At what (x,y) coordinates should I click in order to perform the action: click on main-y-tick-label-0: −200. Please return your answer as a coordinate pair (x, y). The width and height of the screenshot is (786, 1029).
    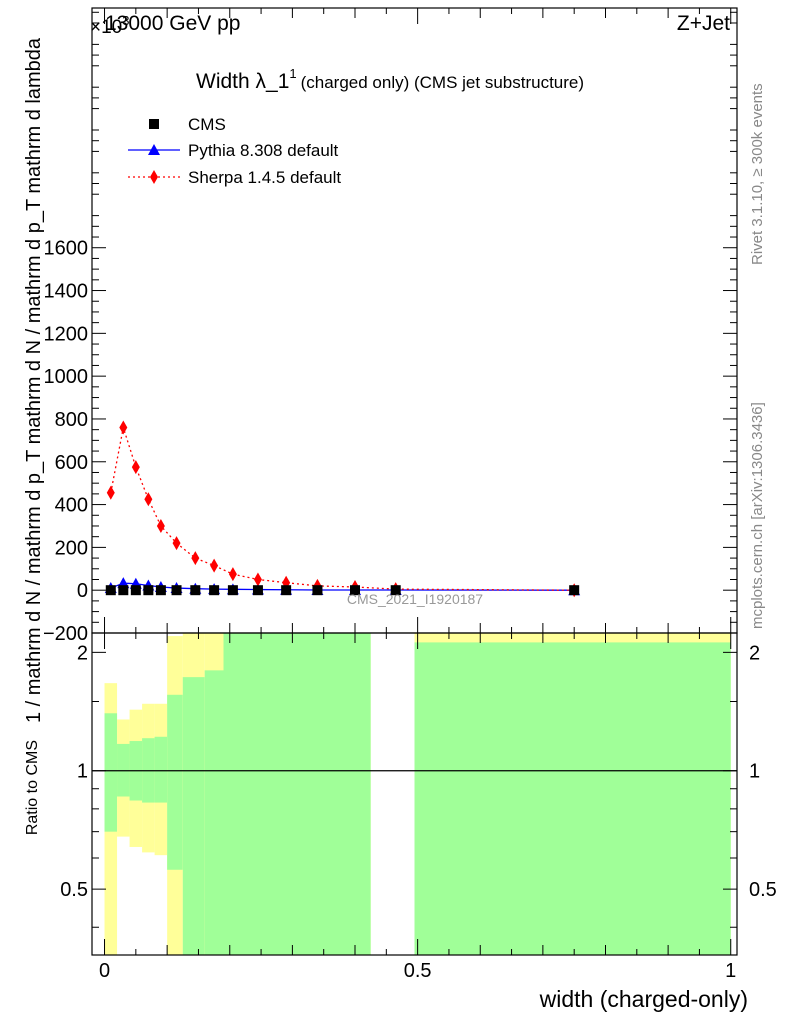
    Looking at the image, I should click on (65, 634).